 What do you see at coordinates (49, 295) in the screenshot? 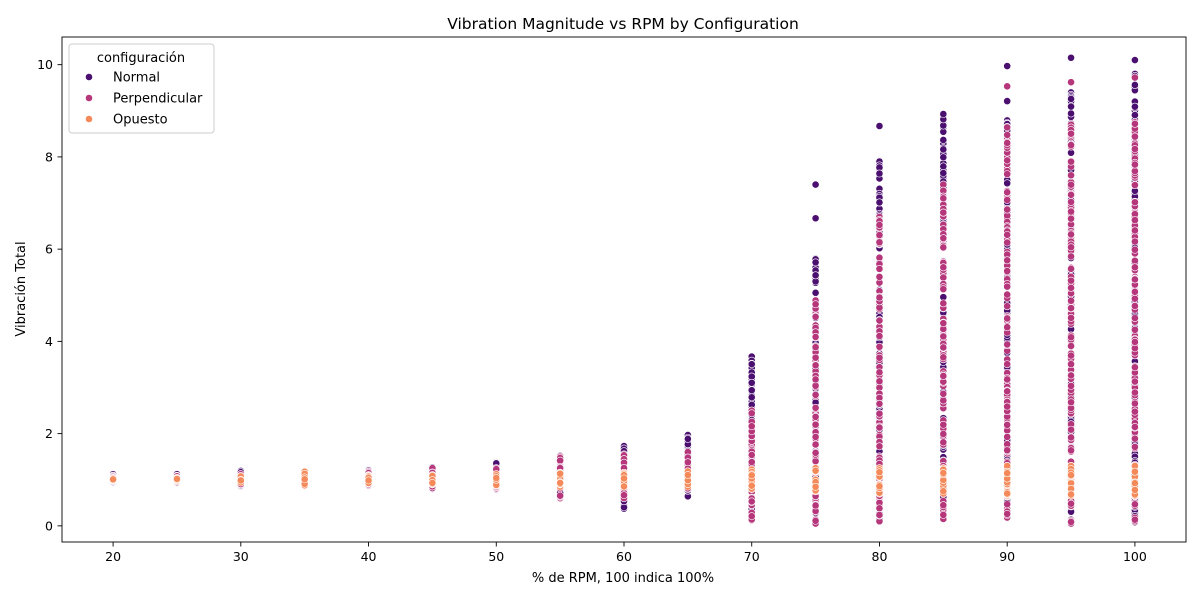
I see `y-axis-ticks: 0 2 4 6 8 10` at bounding box center [49, 295].